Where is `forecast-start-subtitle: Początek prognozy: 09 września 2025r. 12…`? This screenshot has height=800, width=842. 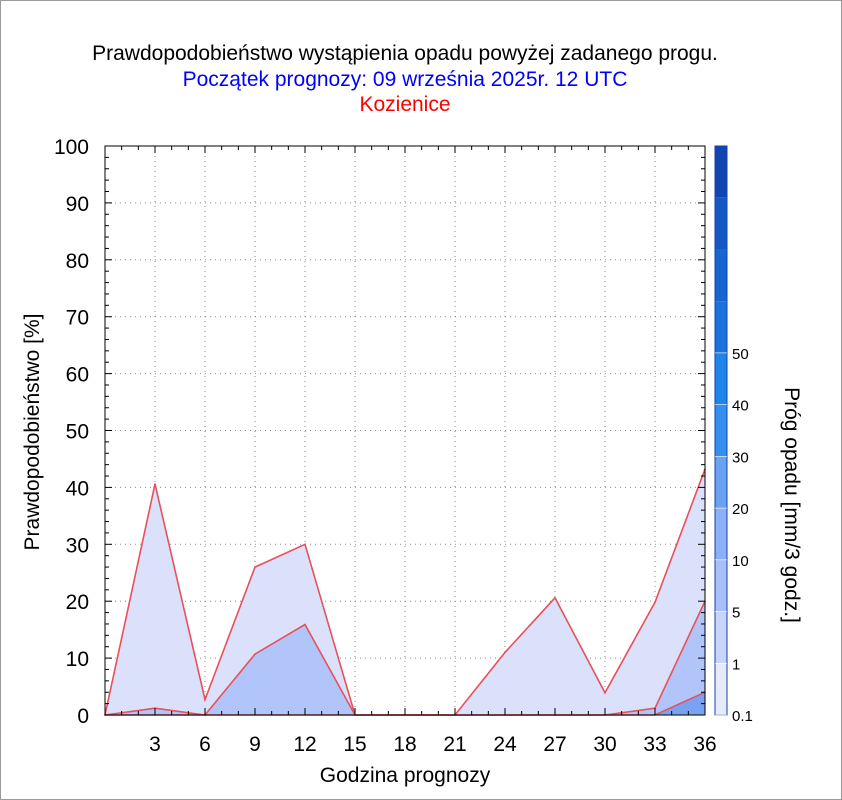
forecast-start-subtitle: Początek prognozy: 09 września 2025r. 12… is located at coordinates (405, 79).